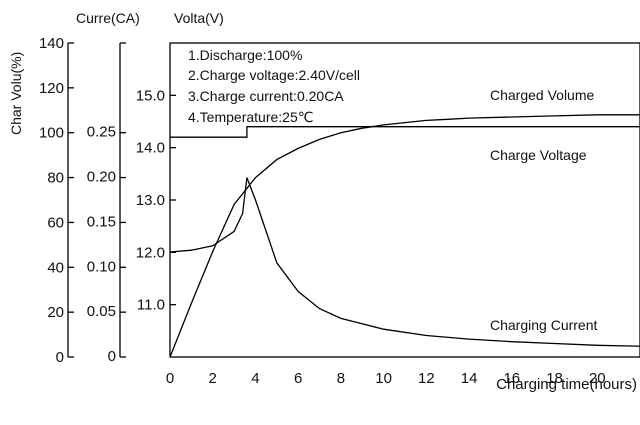 The image size is (640, 425). I want to click on voltage-tick-label: 12.0, so click(150, 252).